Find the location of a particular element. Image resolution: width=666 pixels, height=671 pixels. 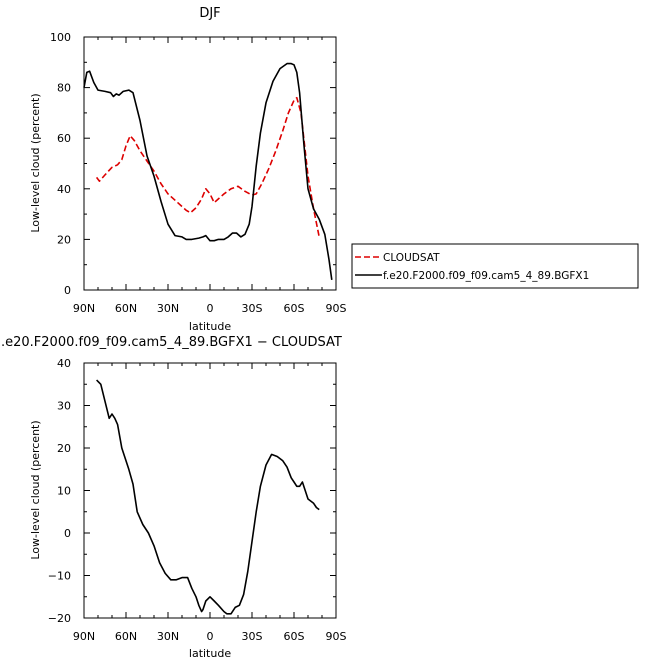

bottom-y-axis-title: Low-level cloud (percent) is located at coordinates (35, 489).